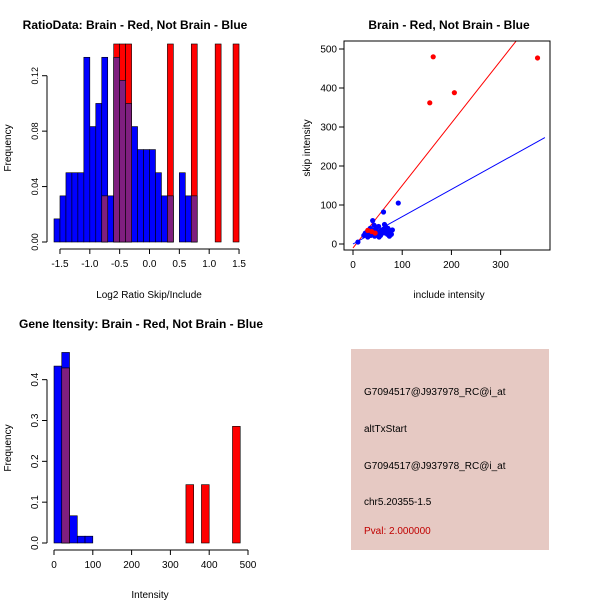 The width and height of the screenshot is (600, 600). Describe the element at coordinates (402, 265) in the screenshot. I see `scatter-x-tick-label: 100` at that location.